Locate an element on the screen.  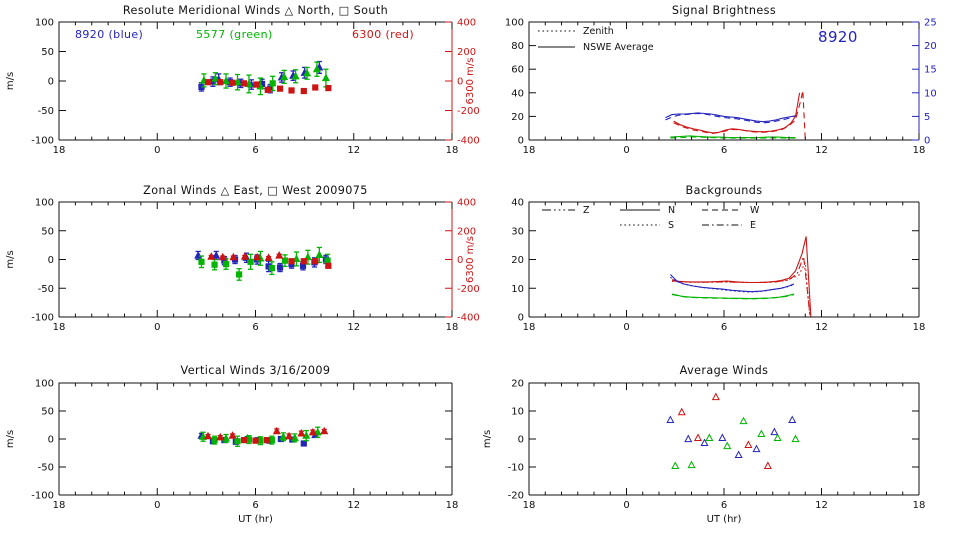
x-ticks-signal-brightness is located at coordinates (724, 81).